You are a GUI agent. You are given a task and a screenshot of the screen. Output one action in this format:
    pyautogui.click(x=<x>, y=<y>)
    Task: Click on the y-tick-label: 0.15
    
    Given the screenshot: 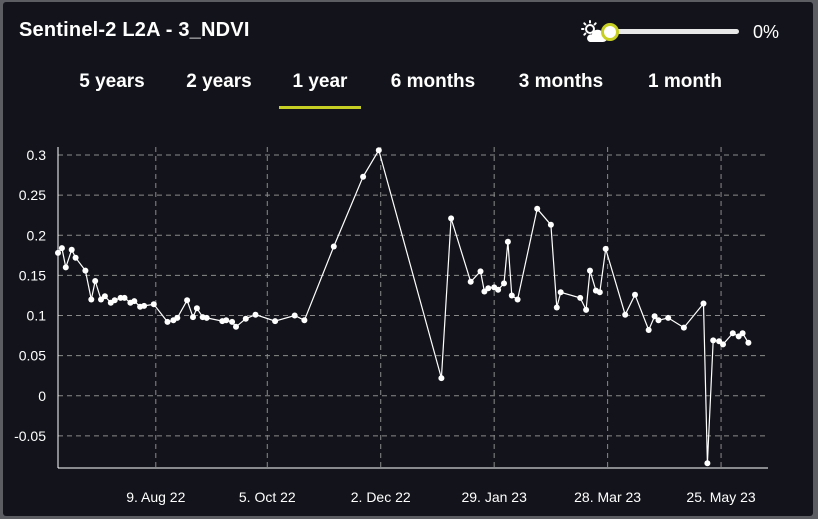 What is the action you would take?
    pyautogui.click(x=32, y=275)
    